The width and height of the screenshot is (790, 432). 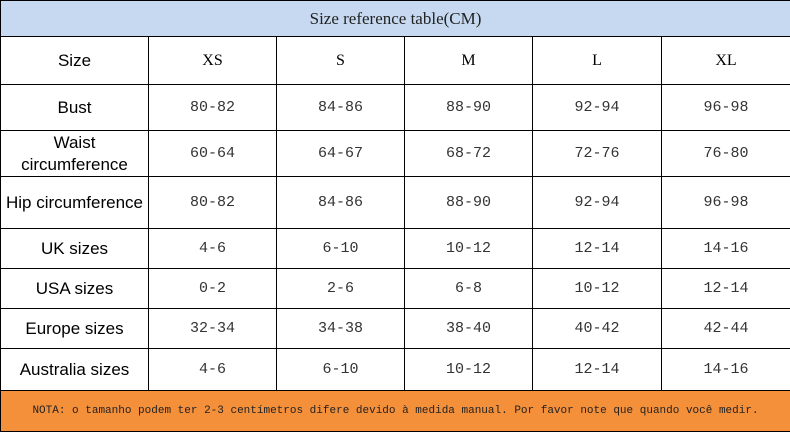 What do you see at coordinates (213, 289) in the screenshot?
I see `table-cell: 0-2` at bounding box center [213, 289].